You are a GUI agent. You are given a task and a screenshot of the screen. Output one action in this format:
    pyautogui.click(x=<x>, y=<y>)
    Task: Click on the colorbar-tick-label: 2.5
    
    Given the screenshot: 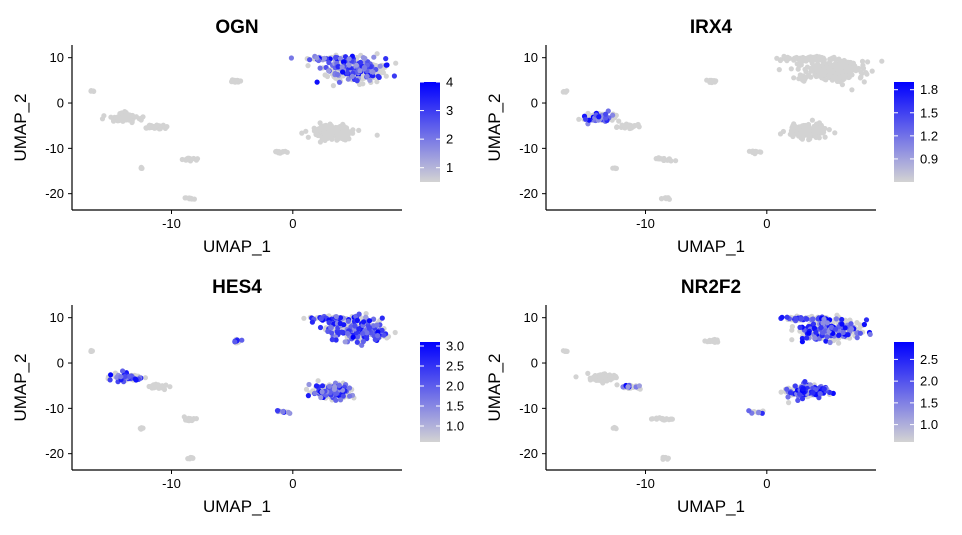 What is the action you would take?
    pyautogui.click(x=929, y=359)
    